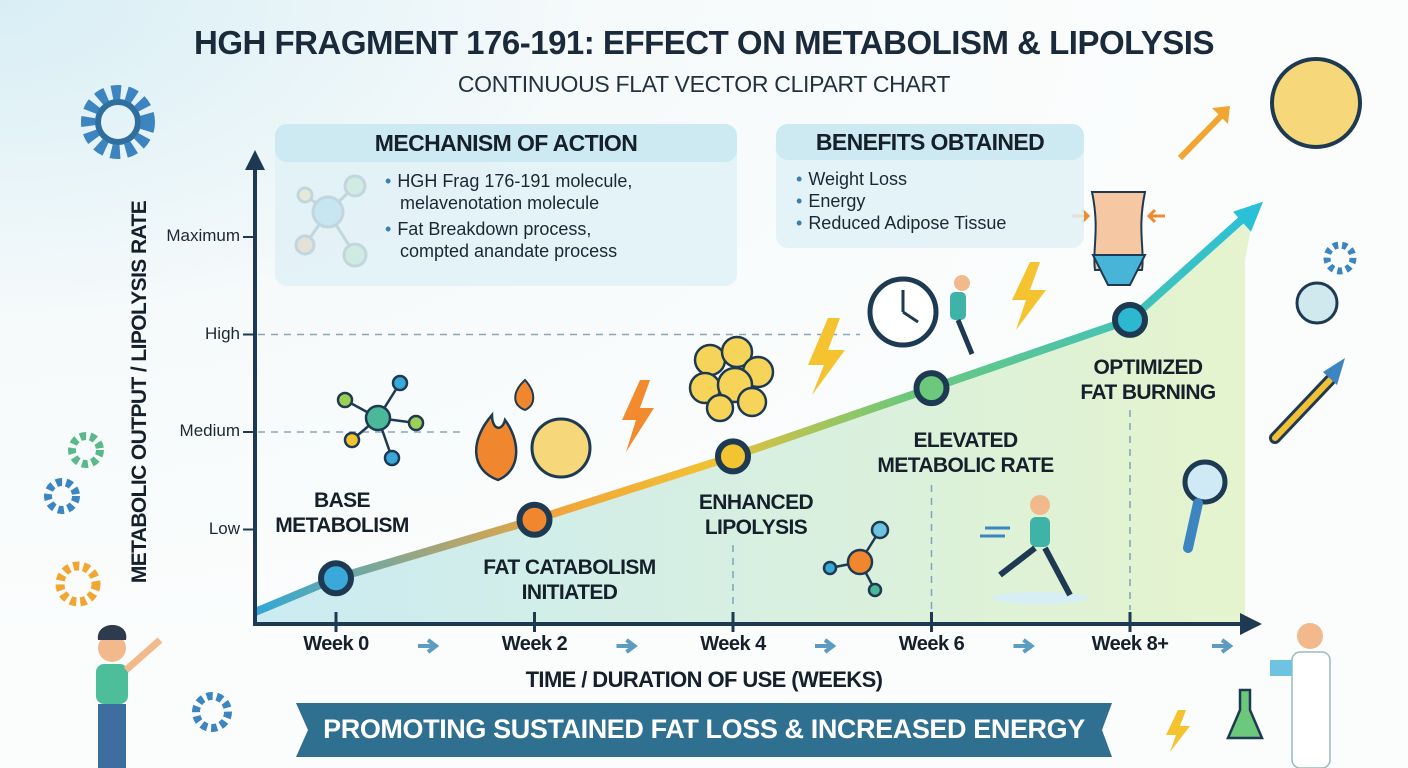 The image size is (1408, 768). What do you see at coordinates (704, 679) in the screenshot?
I see `x-axis-label: TIME / DURATION OF USE (WEEKS)` at bounding box center [704, 679].